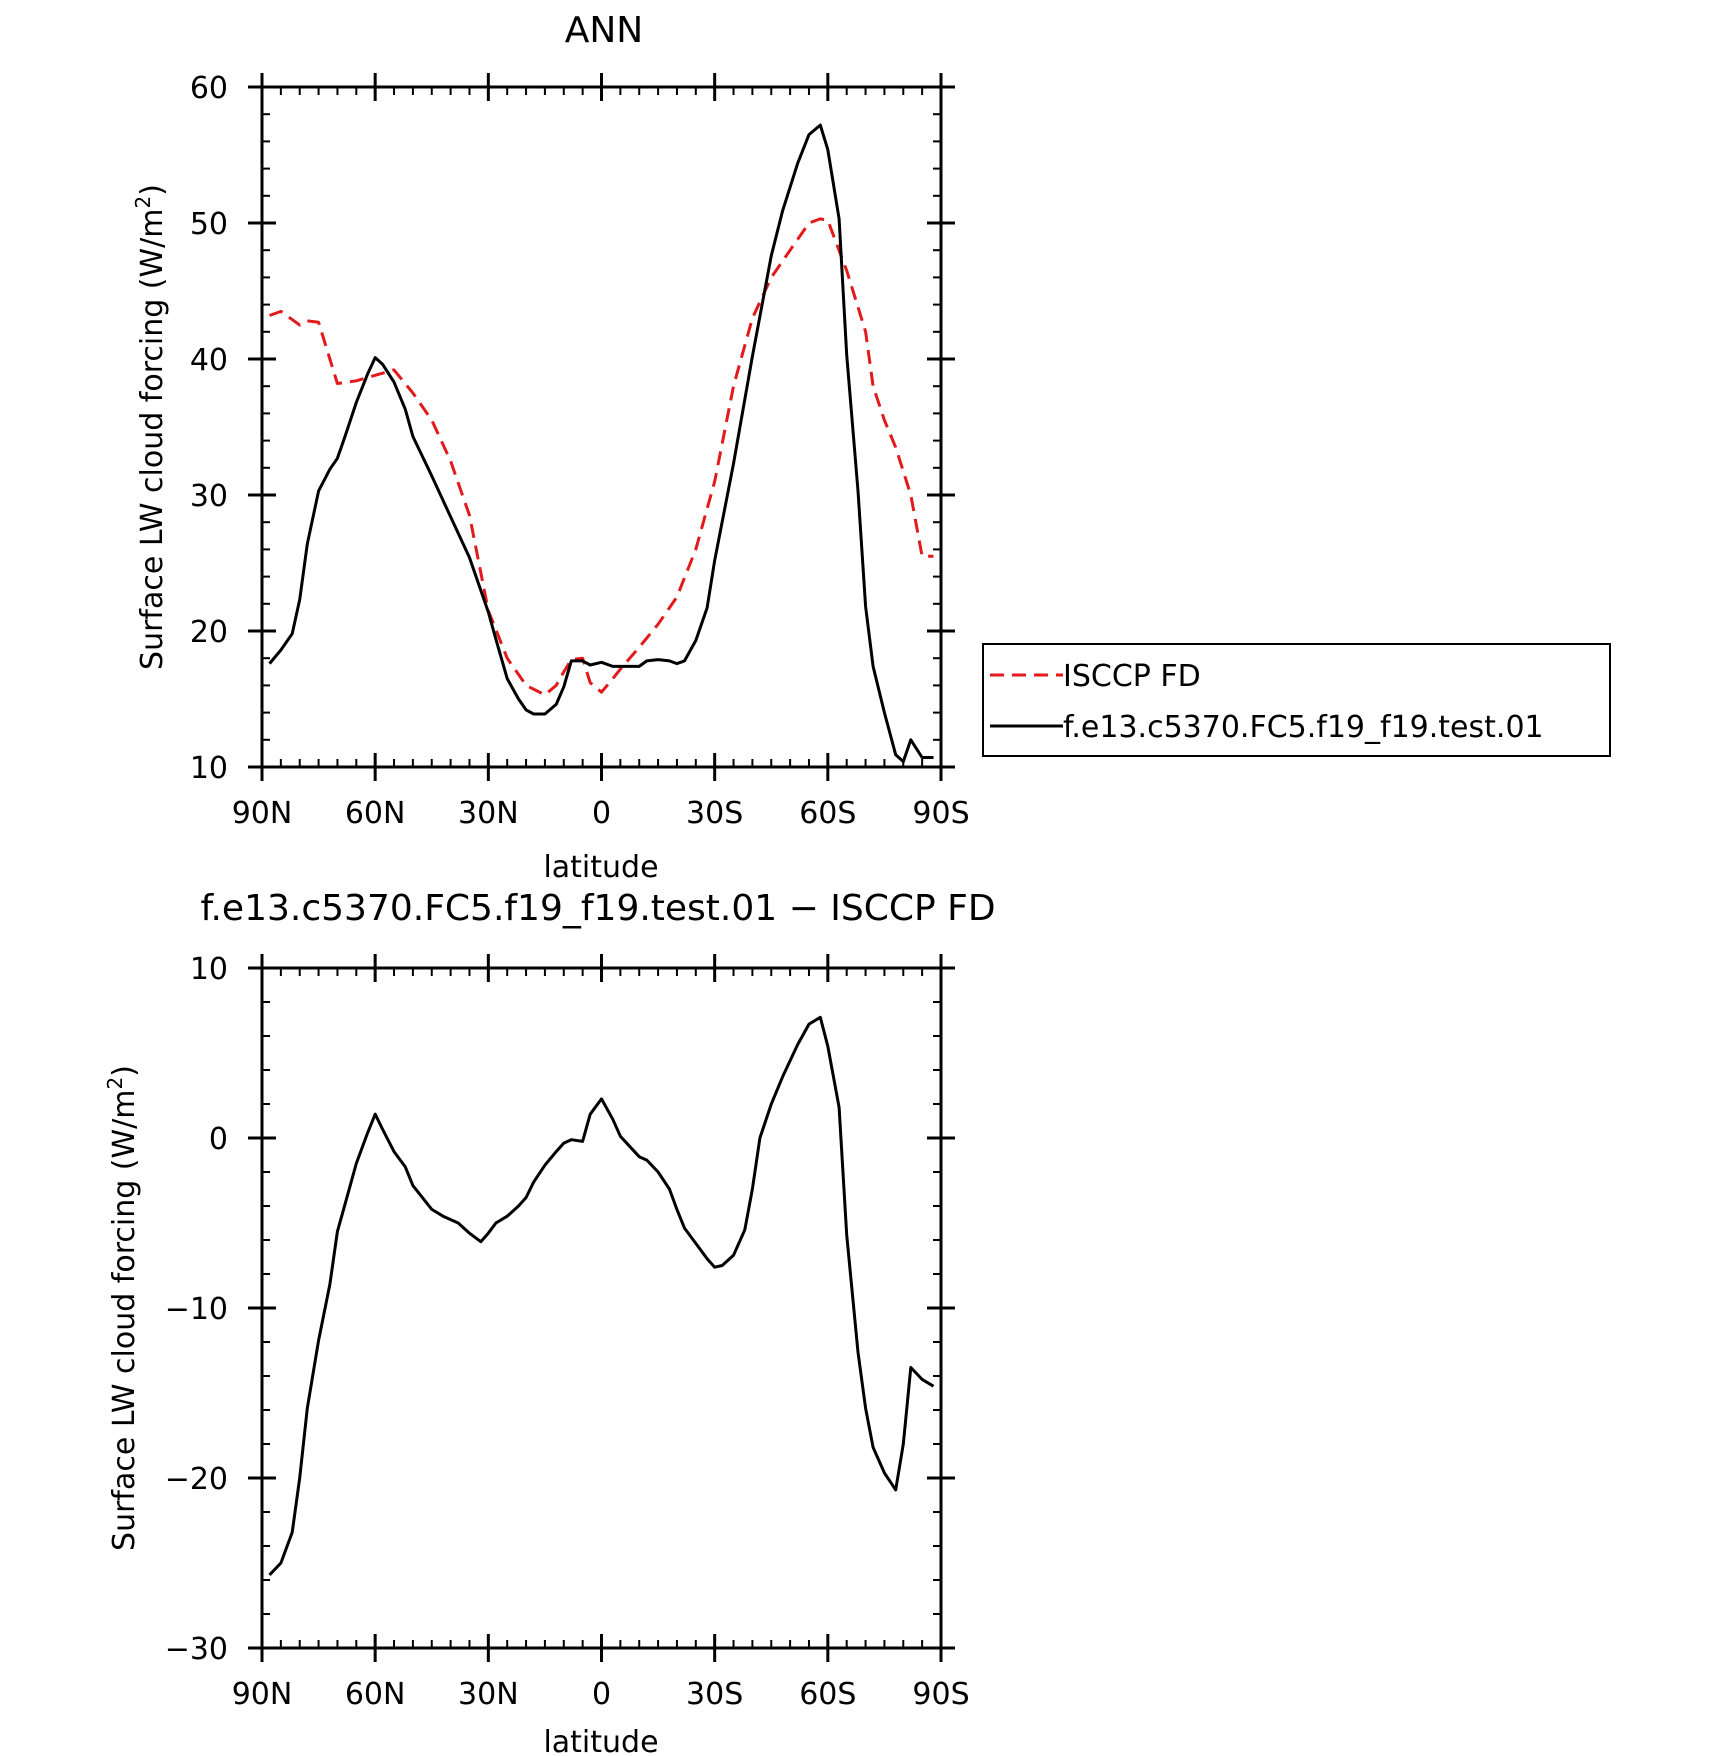 The image size is (1710, 1756). I want to click on y-tick-label: −20, so click(196, 1479).